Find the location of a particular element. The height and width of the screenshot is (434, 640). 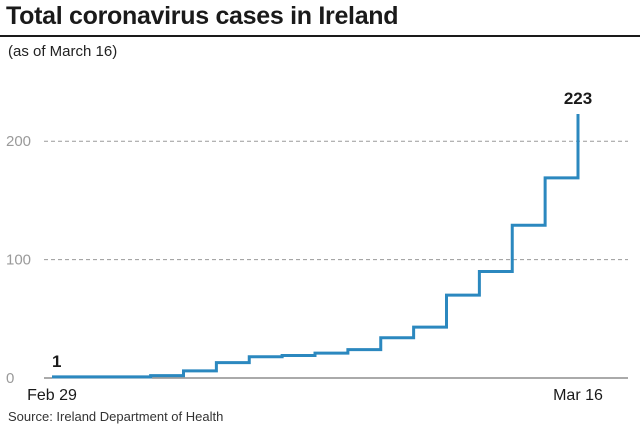

y-axis-ticks: 0 100 200 is located at coordinates (18, 260).